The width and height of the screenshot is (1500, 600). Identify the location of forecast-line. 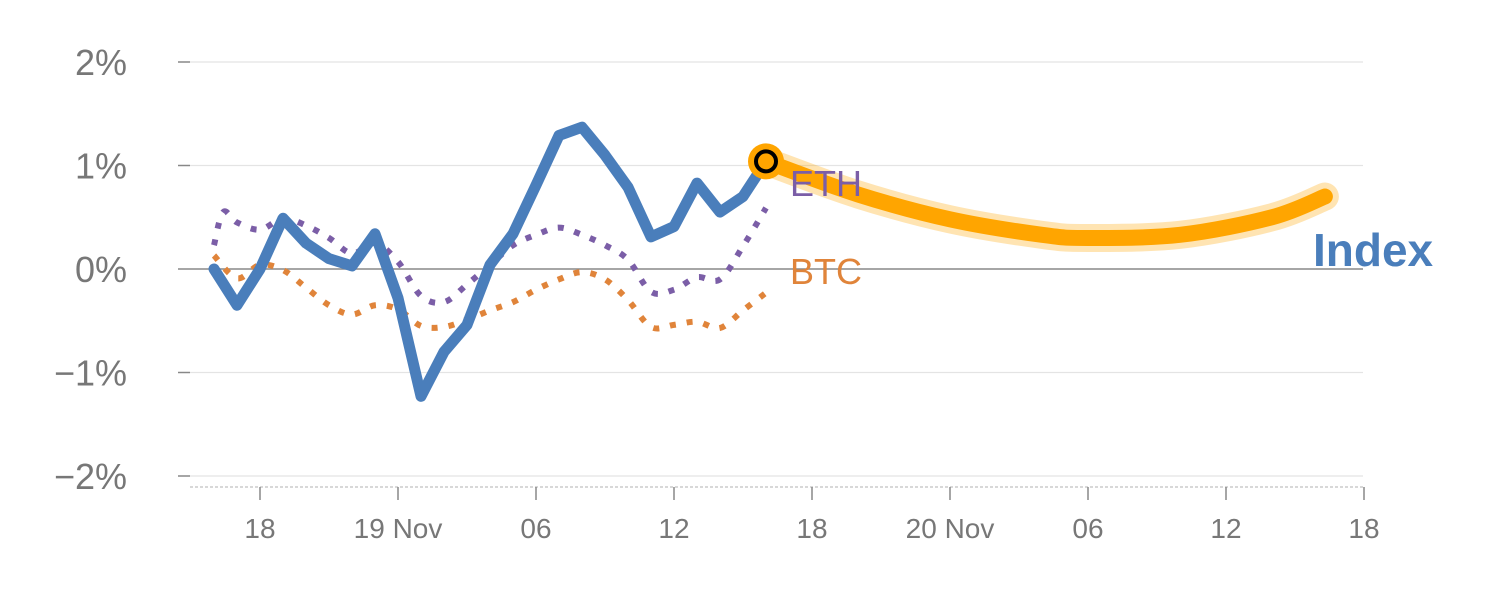
(1045, 199).